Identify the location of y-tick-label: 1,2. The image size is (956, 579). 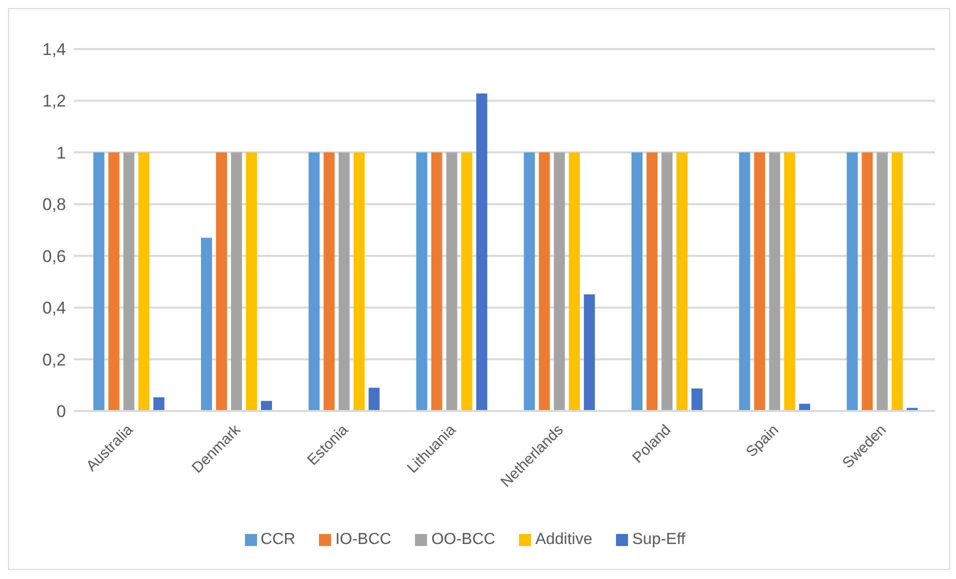
(54, 101).